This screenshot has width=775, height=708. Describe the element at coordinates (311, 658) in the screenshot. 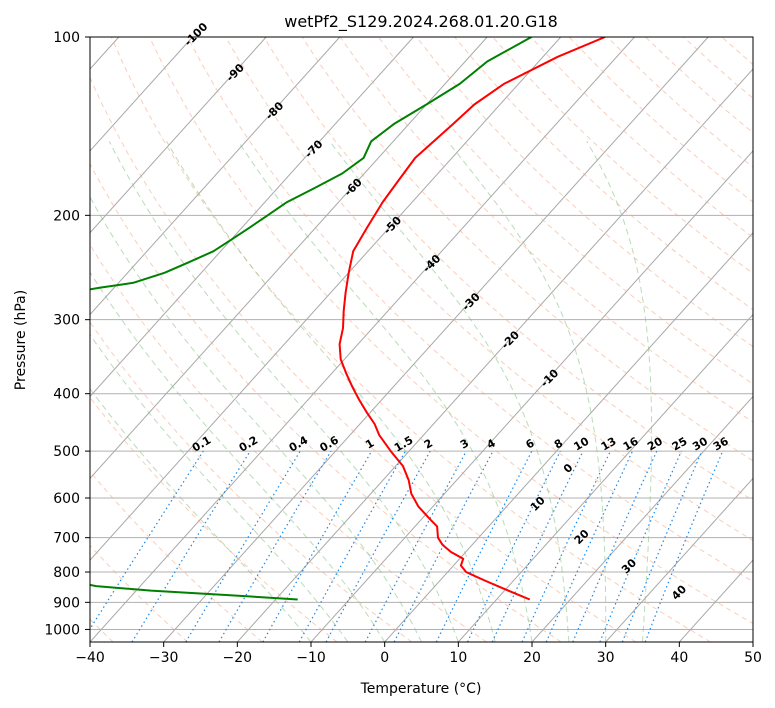

I see `x-tick-label: −10` at that location.